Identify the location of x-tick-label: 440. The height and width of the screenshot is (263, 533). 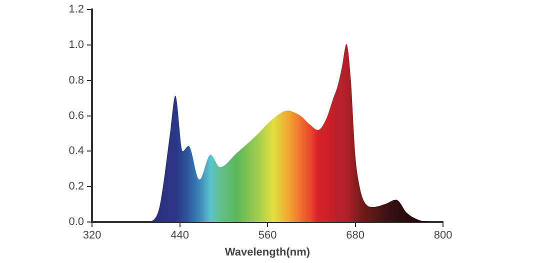
(179, 236).